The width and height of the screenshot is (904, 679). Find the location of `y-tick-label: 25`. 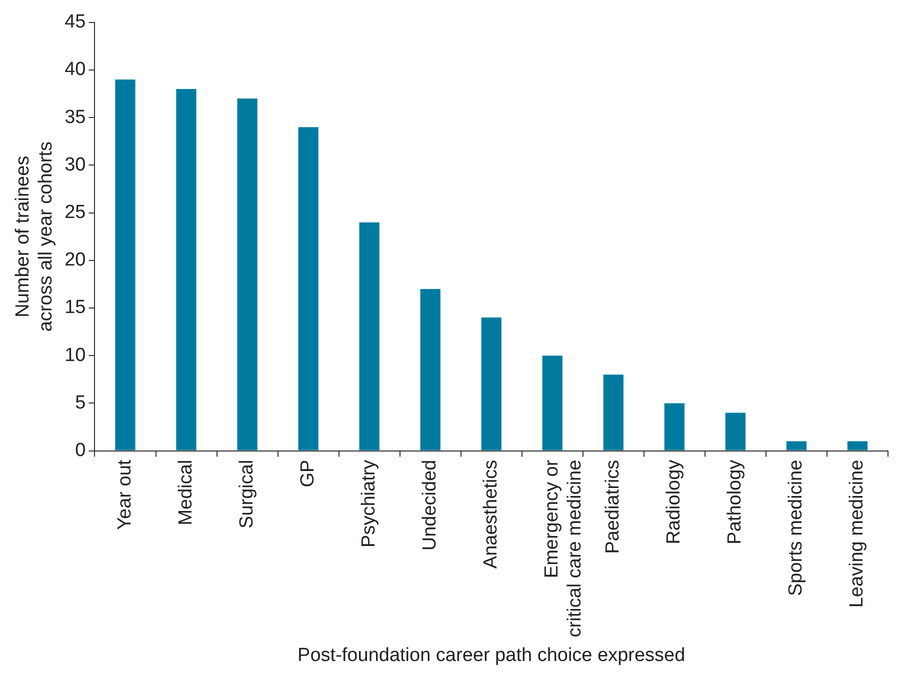

y-tick-label: 25 is located at coordinates (75, 213).